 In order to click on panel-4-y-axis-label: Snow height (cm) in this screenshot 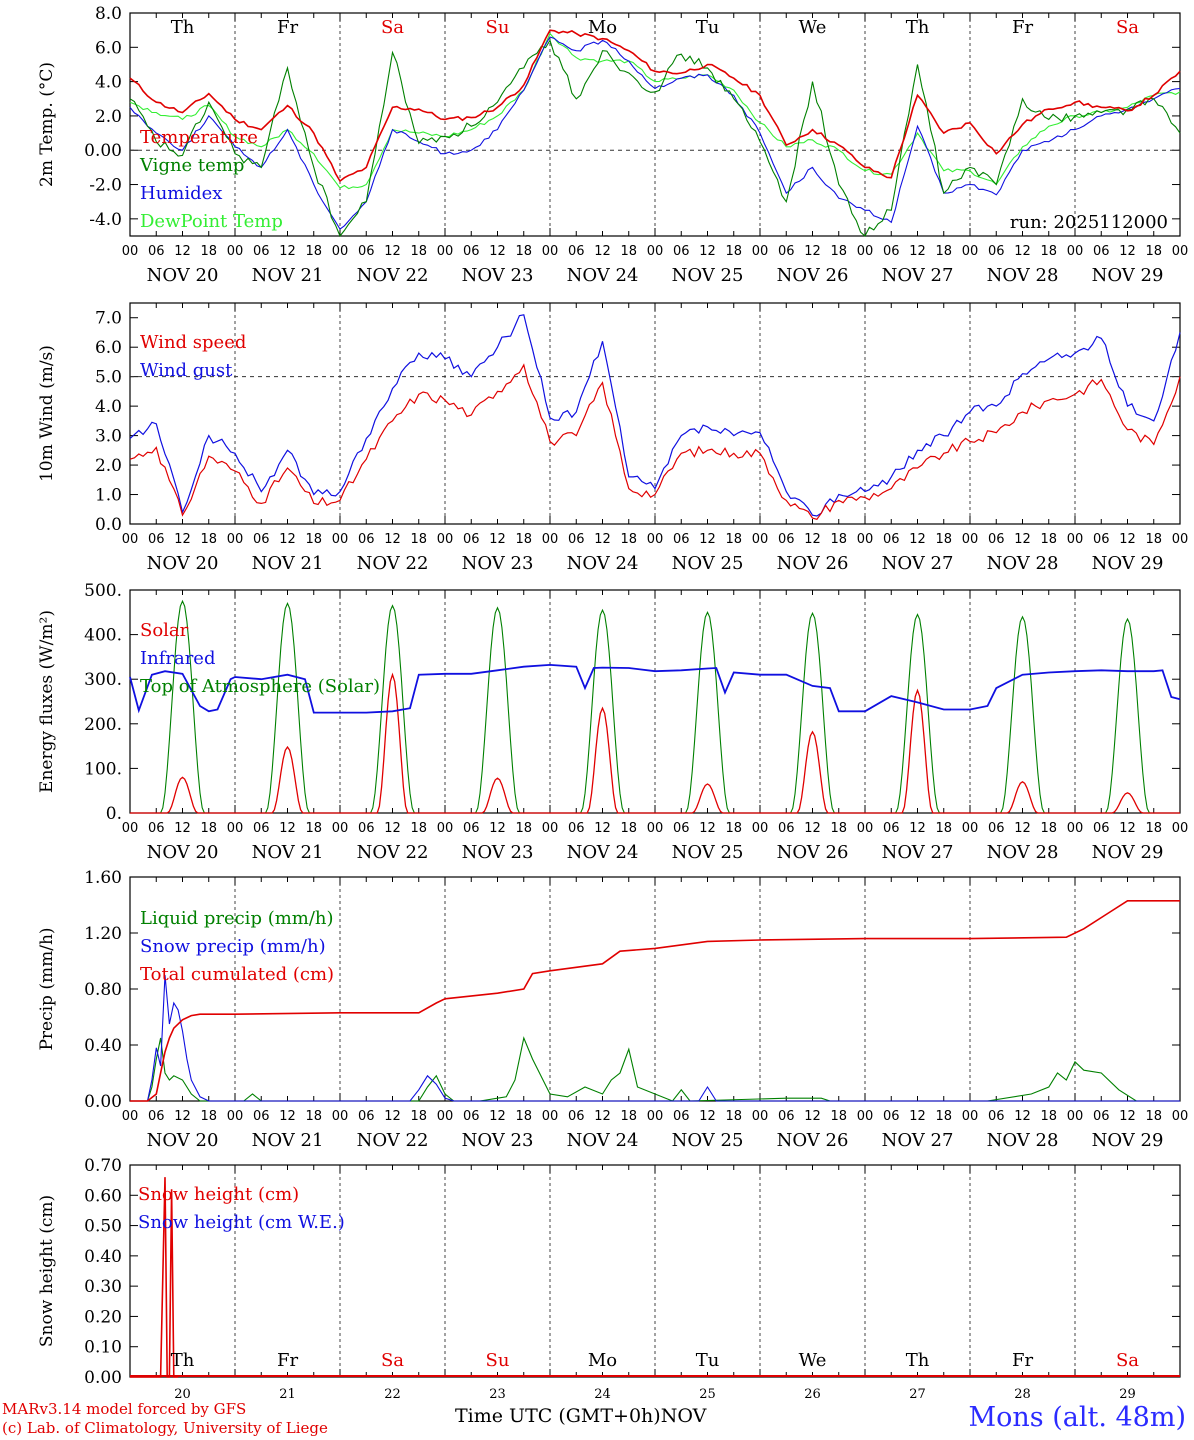, I will do `click(47, 1271)`.